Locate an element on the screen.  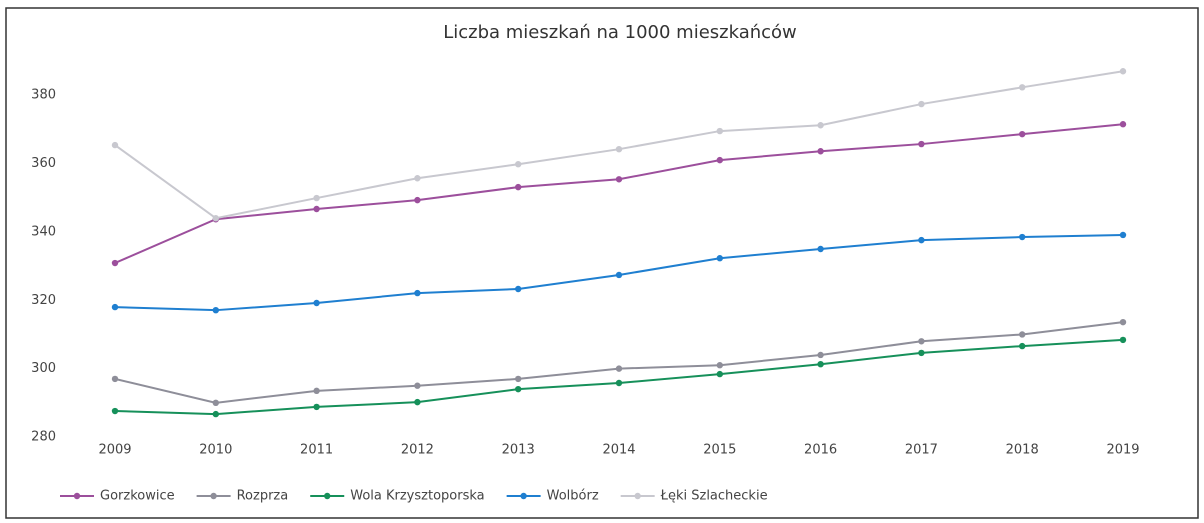
x-tick-label: 2014 is located at coordinates (618, 450).